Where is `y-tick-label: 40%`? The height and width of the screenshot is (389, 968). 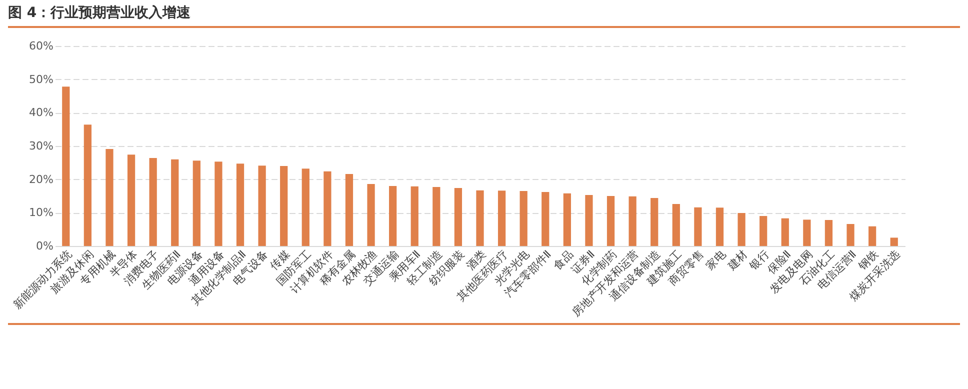 y-tick-label: 40% is located at coordinates (41, 113).